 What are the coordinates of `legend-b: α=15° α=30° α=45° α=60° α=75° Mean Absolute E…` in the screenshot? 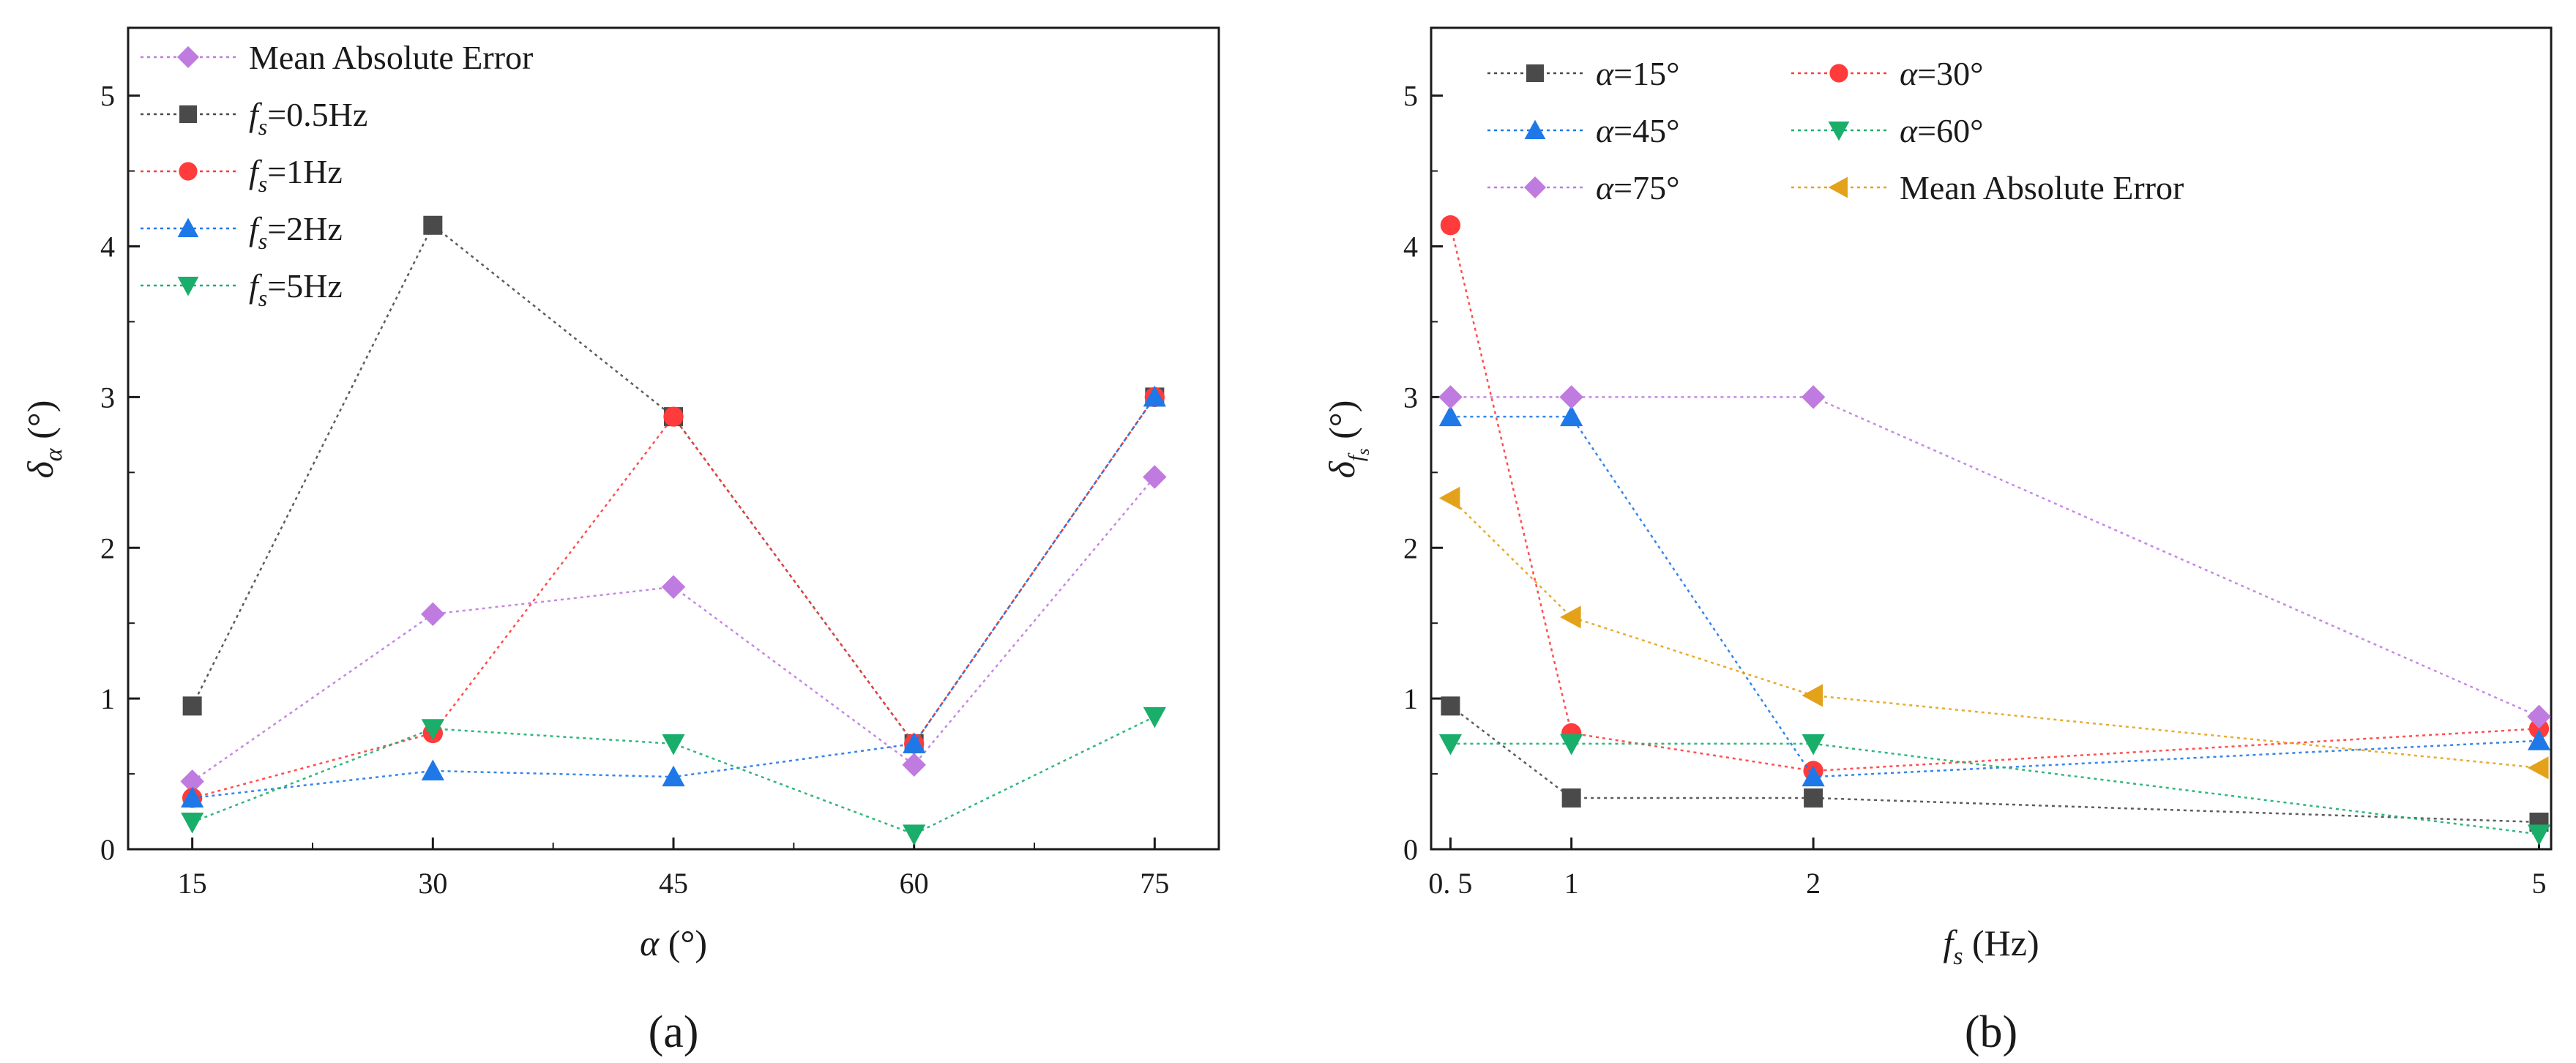 It's located at (1835, 130).